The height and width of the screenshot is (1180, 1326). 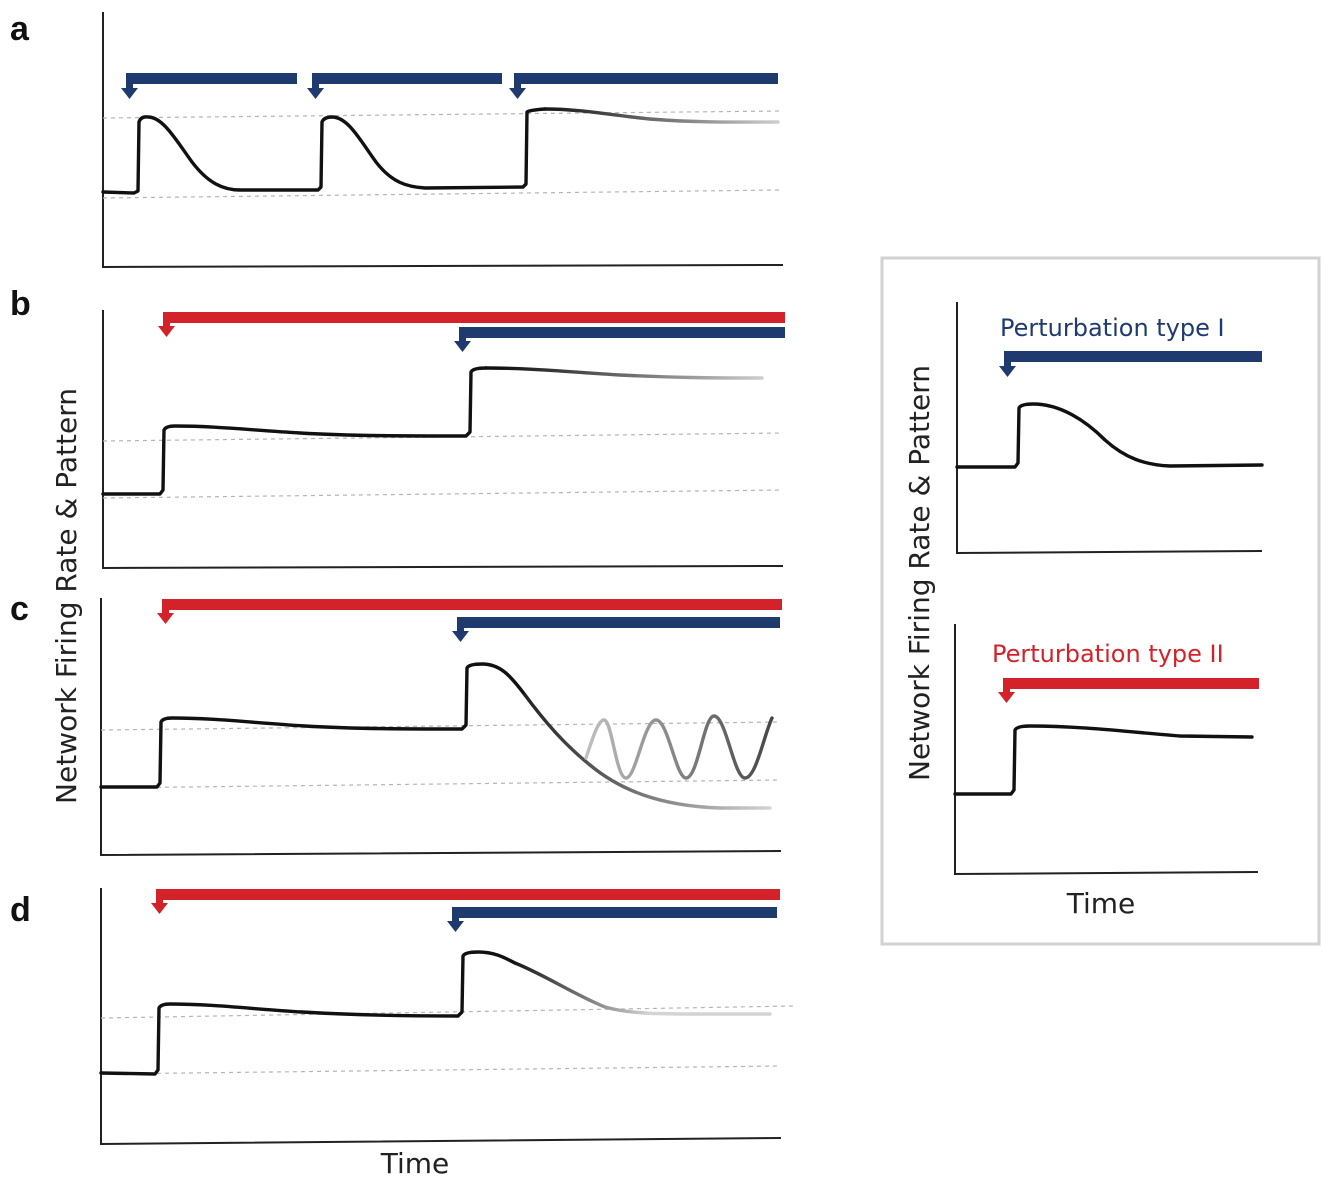 I want to click on legend-x-axis-label: Time, so click(x=1101, y=903).